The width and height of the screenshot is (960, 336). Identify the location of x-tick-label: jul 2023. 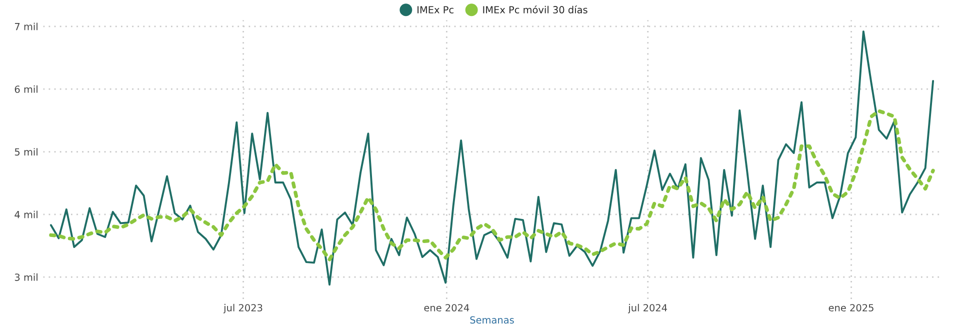
(242, 309).